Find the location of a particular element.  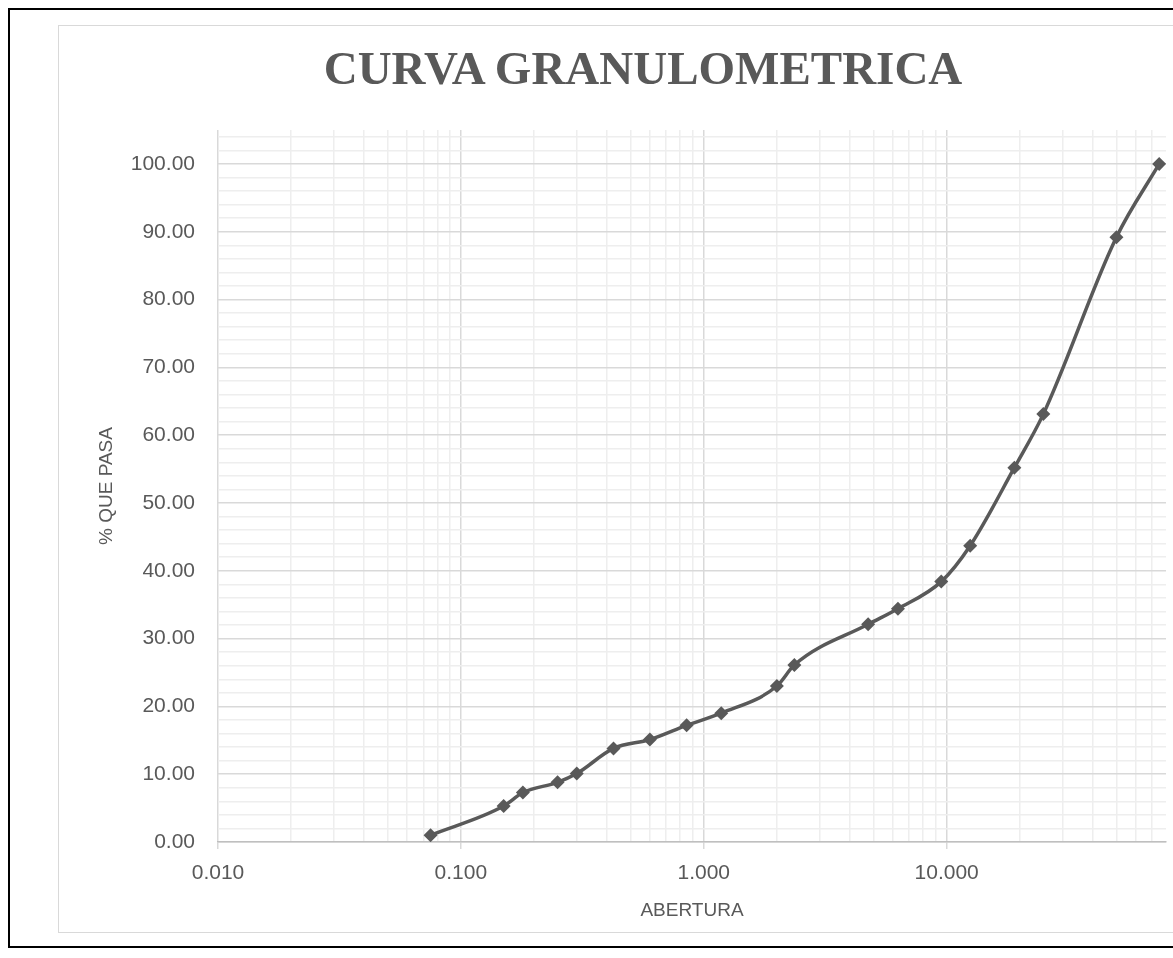

y-tick-label: 0.00 is located at coordinates (174, 840).